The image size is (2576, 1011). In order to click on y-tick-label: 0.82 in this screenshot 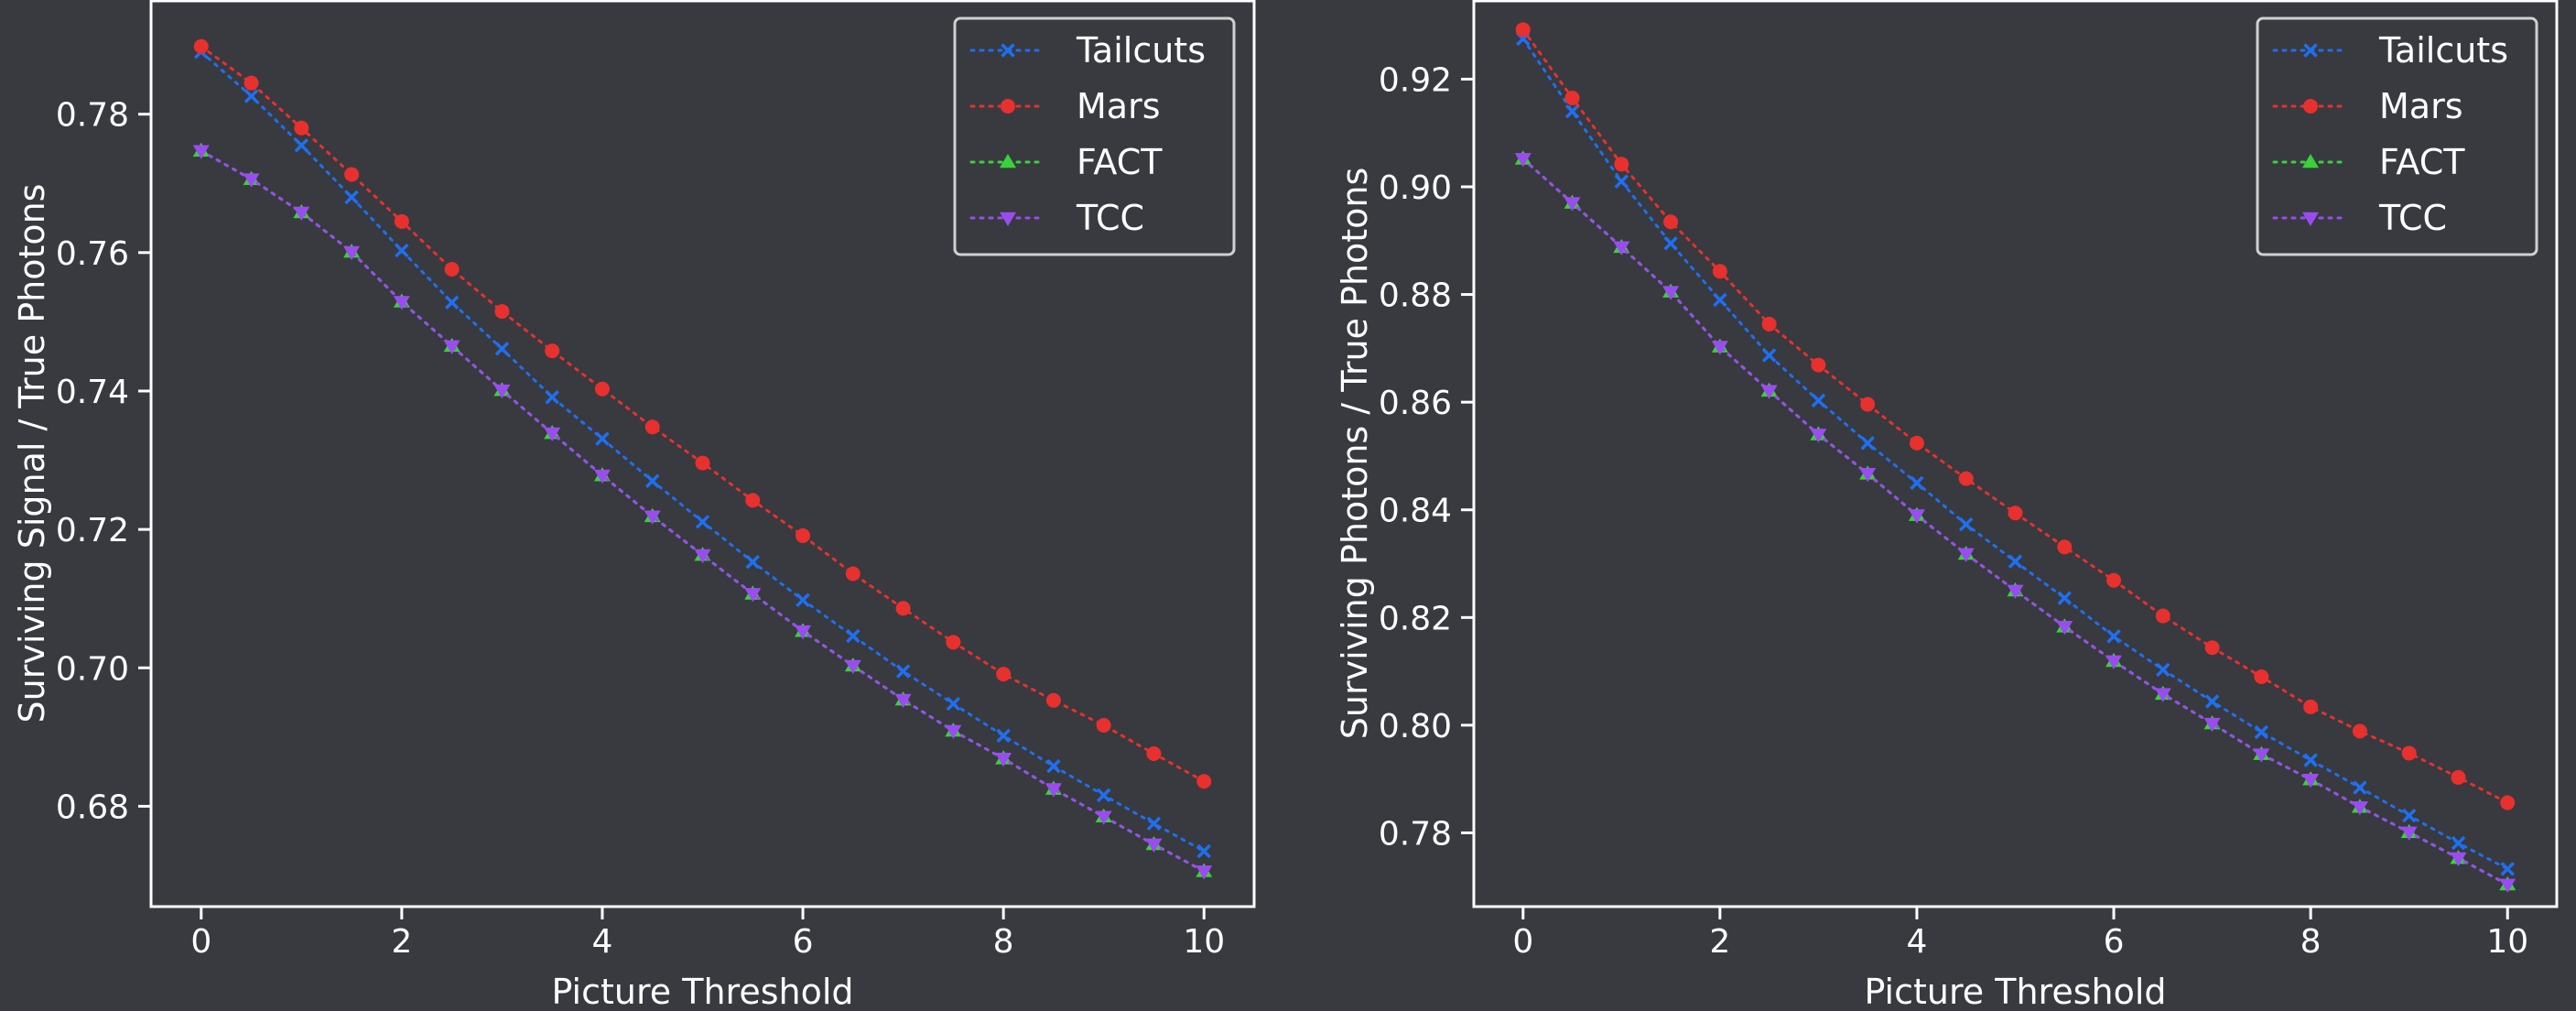, I will do `click(1416, 618)`.